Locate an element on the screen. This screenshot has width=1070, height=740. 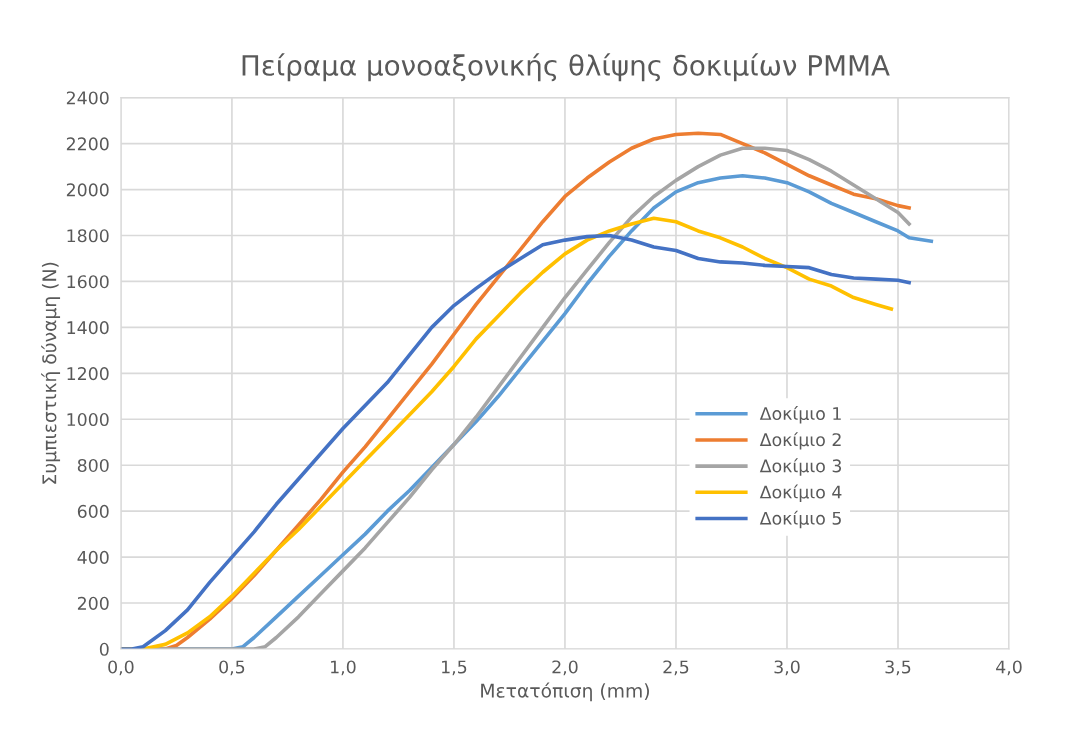
y-tick-label: 1400 is located at coordinates (88, 328).